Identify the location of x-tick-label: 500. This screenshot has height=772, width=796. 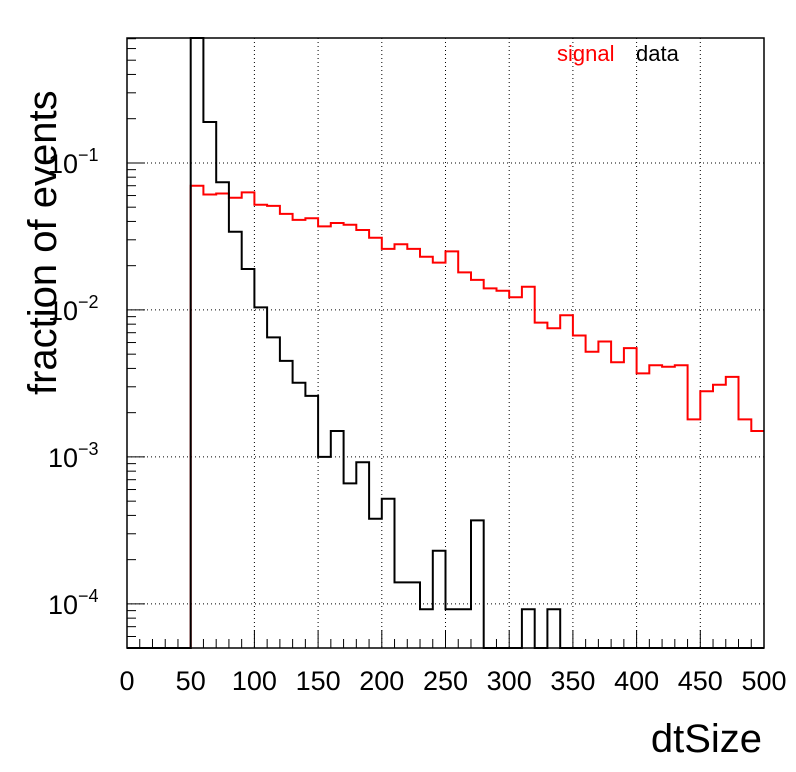
(763, 681).